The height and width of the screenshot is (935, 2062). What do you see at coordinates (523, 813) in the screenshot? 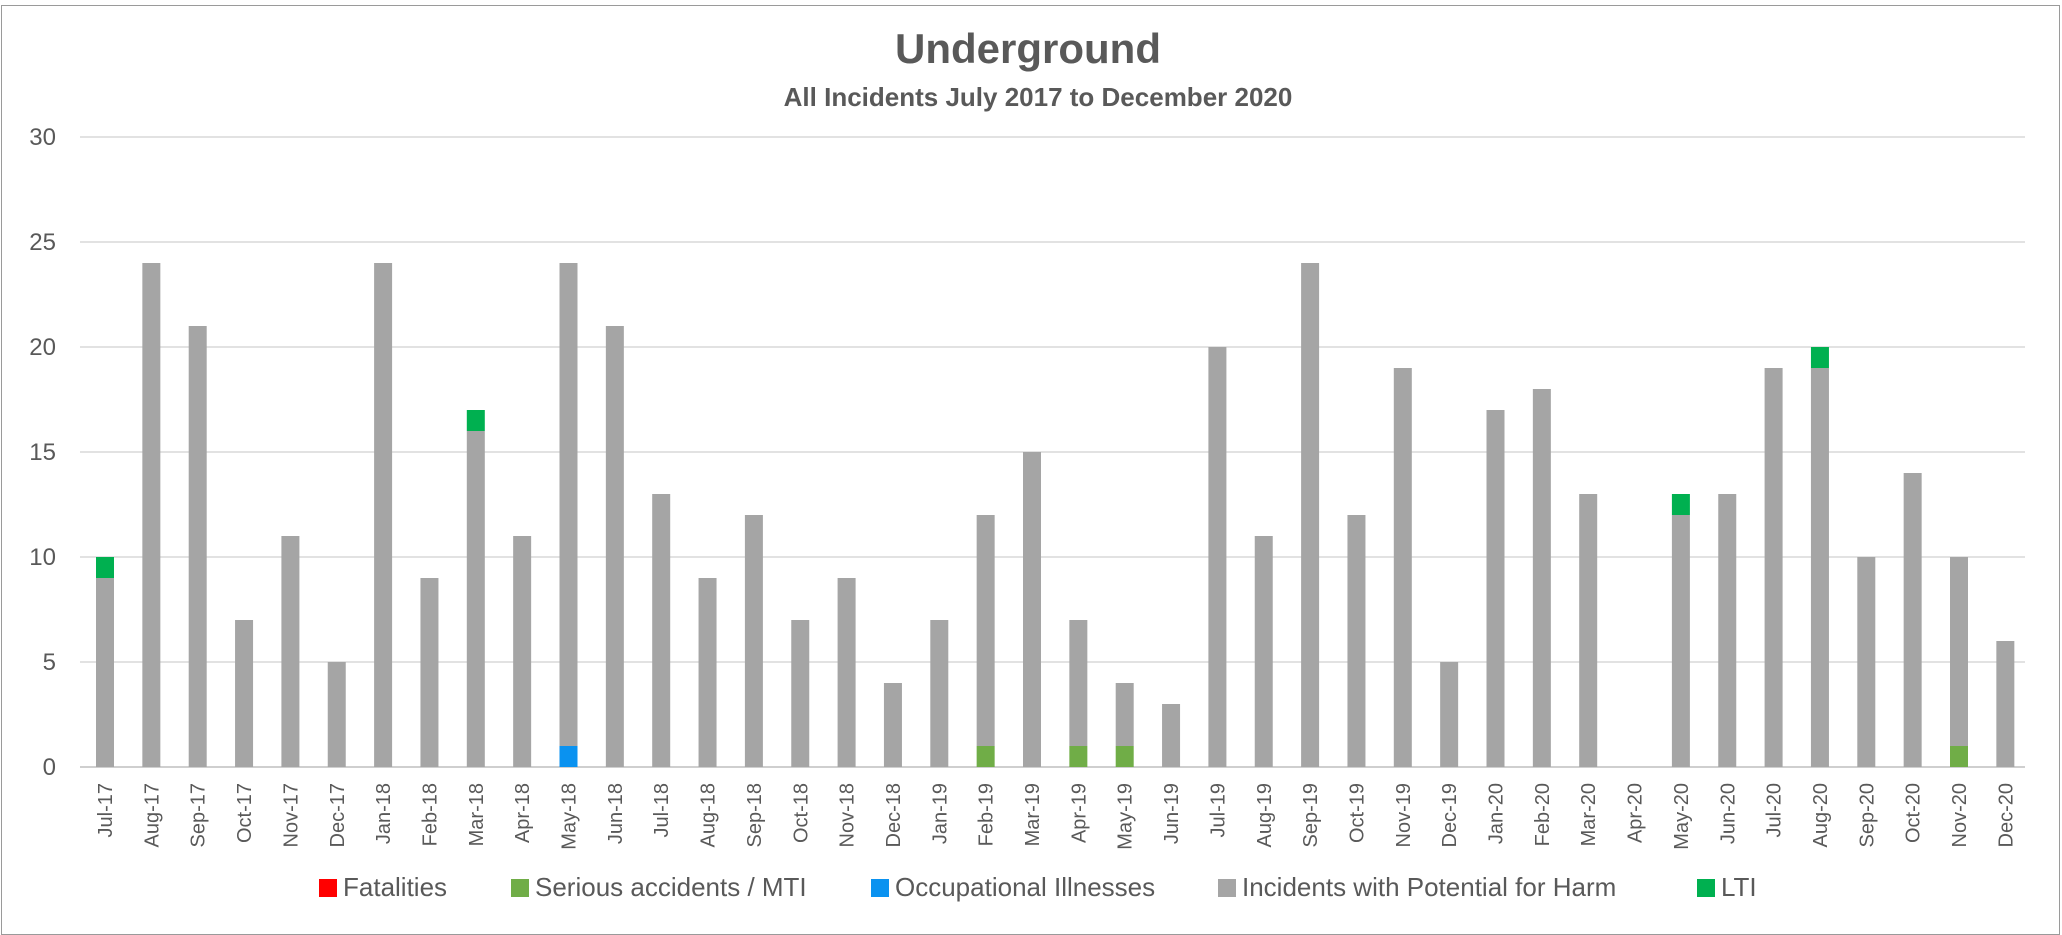
I see `x-tick-label: Apr-18` at bounding box center [523, 813].